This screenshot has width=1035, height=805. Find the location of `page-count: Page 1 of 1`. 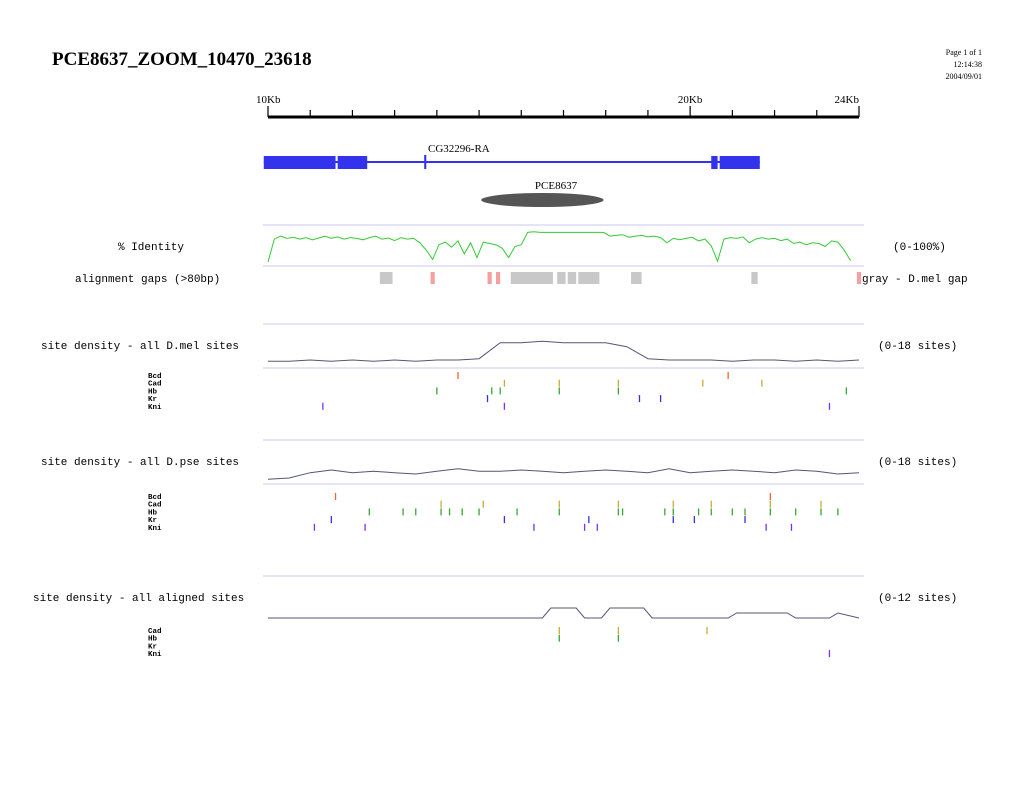

page-count: Page 1 of 1 is located at coordinates (964, 52).